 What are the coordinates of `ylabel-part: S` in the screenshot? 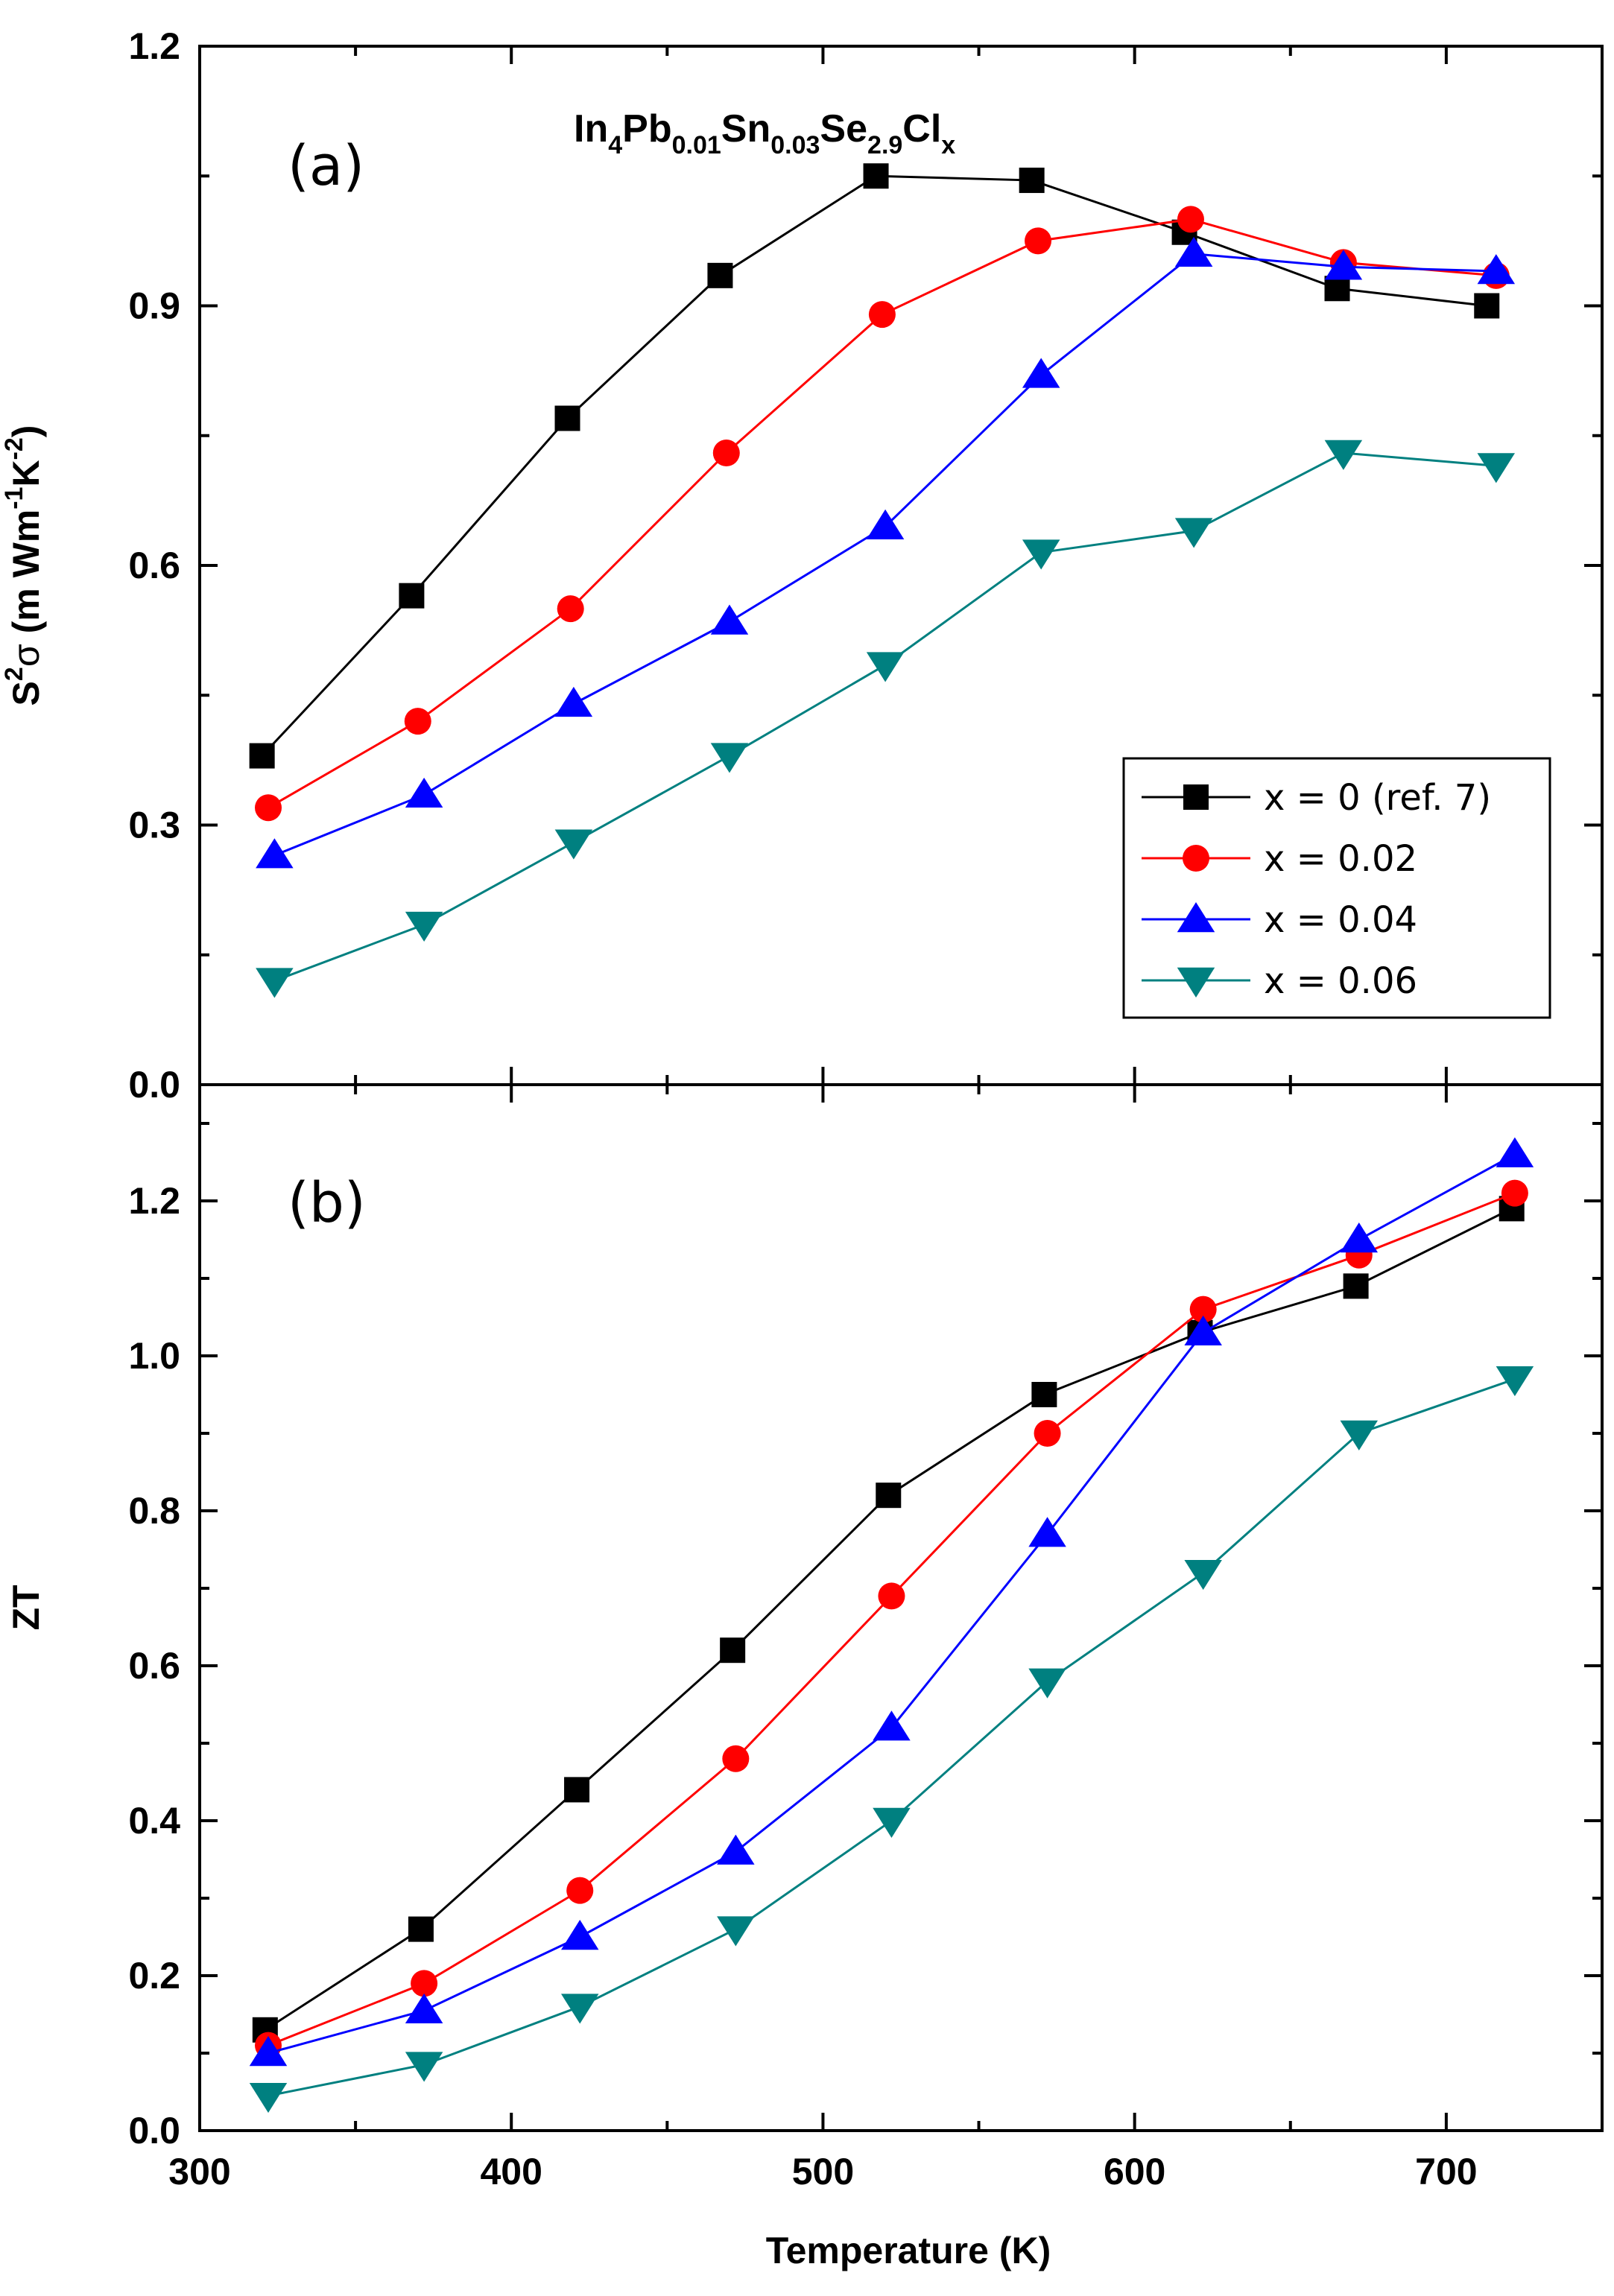 It's located at (26, 693).